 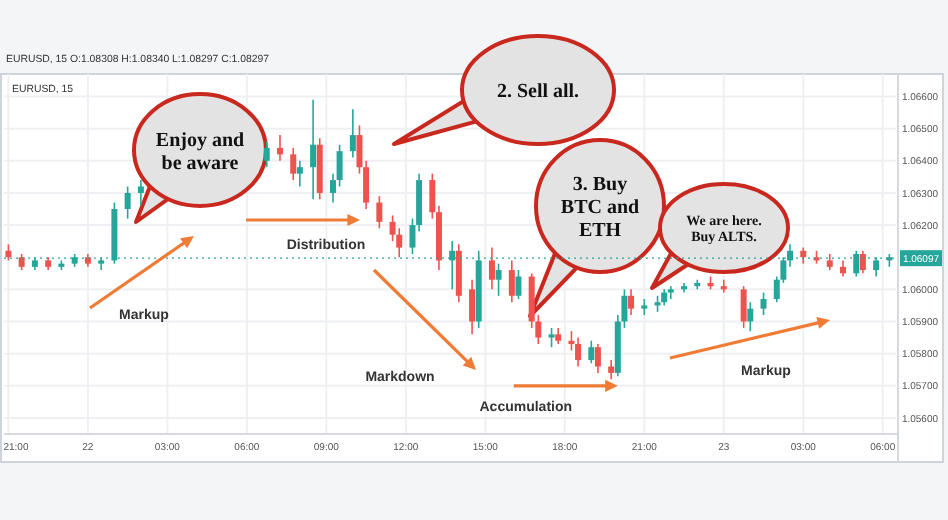 I want to click on annotation: 3. Buy BTC and ETH, so click(x=600, y=208).